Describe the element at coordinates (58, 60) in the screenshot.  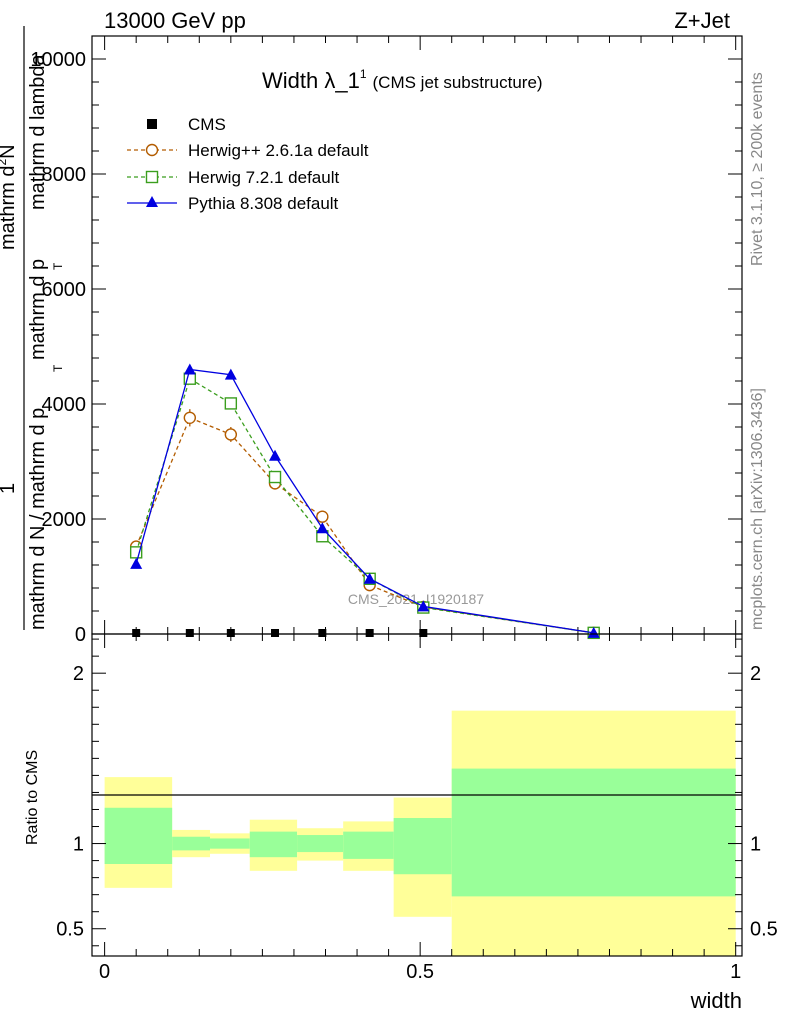
I see `ytick-label: 10000` at that location.